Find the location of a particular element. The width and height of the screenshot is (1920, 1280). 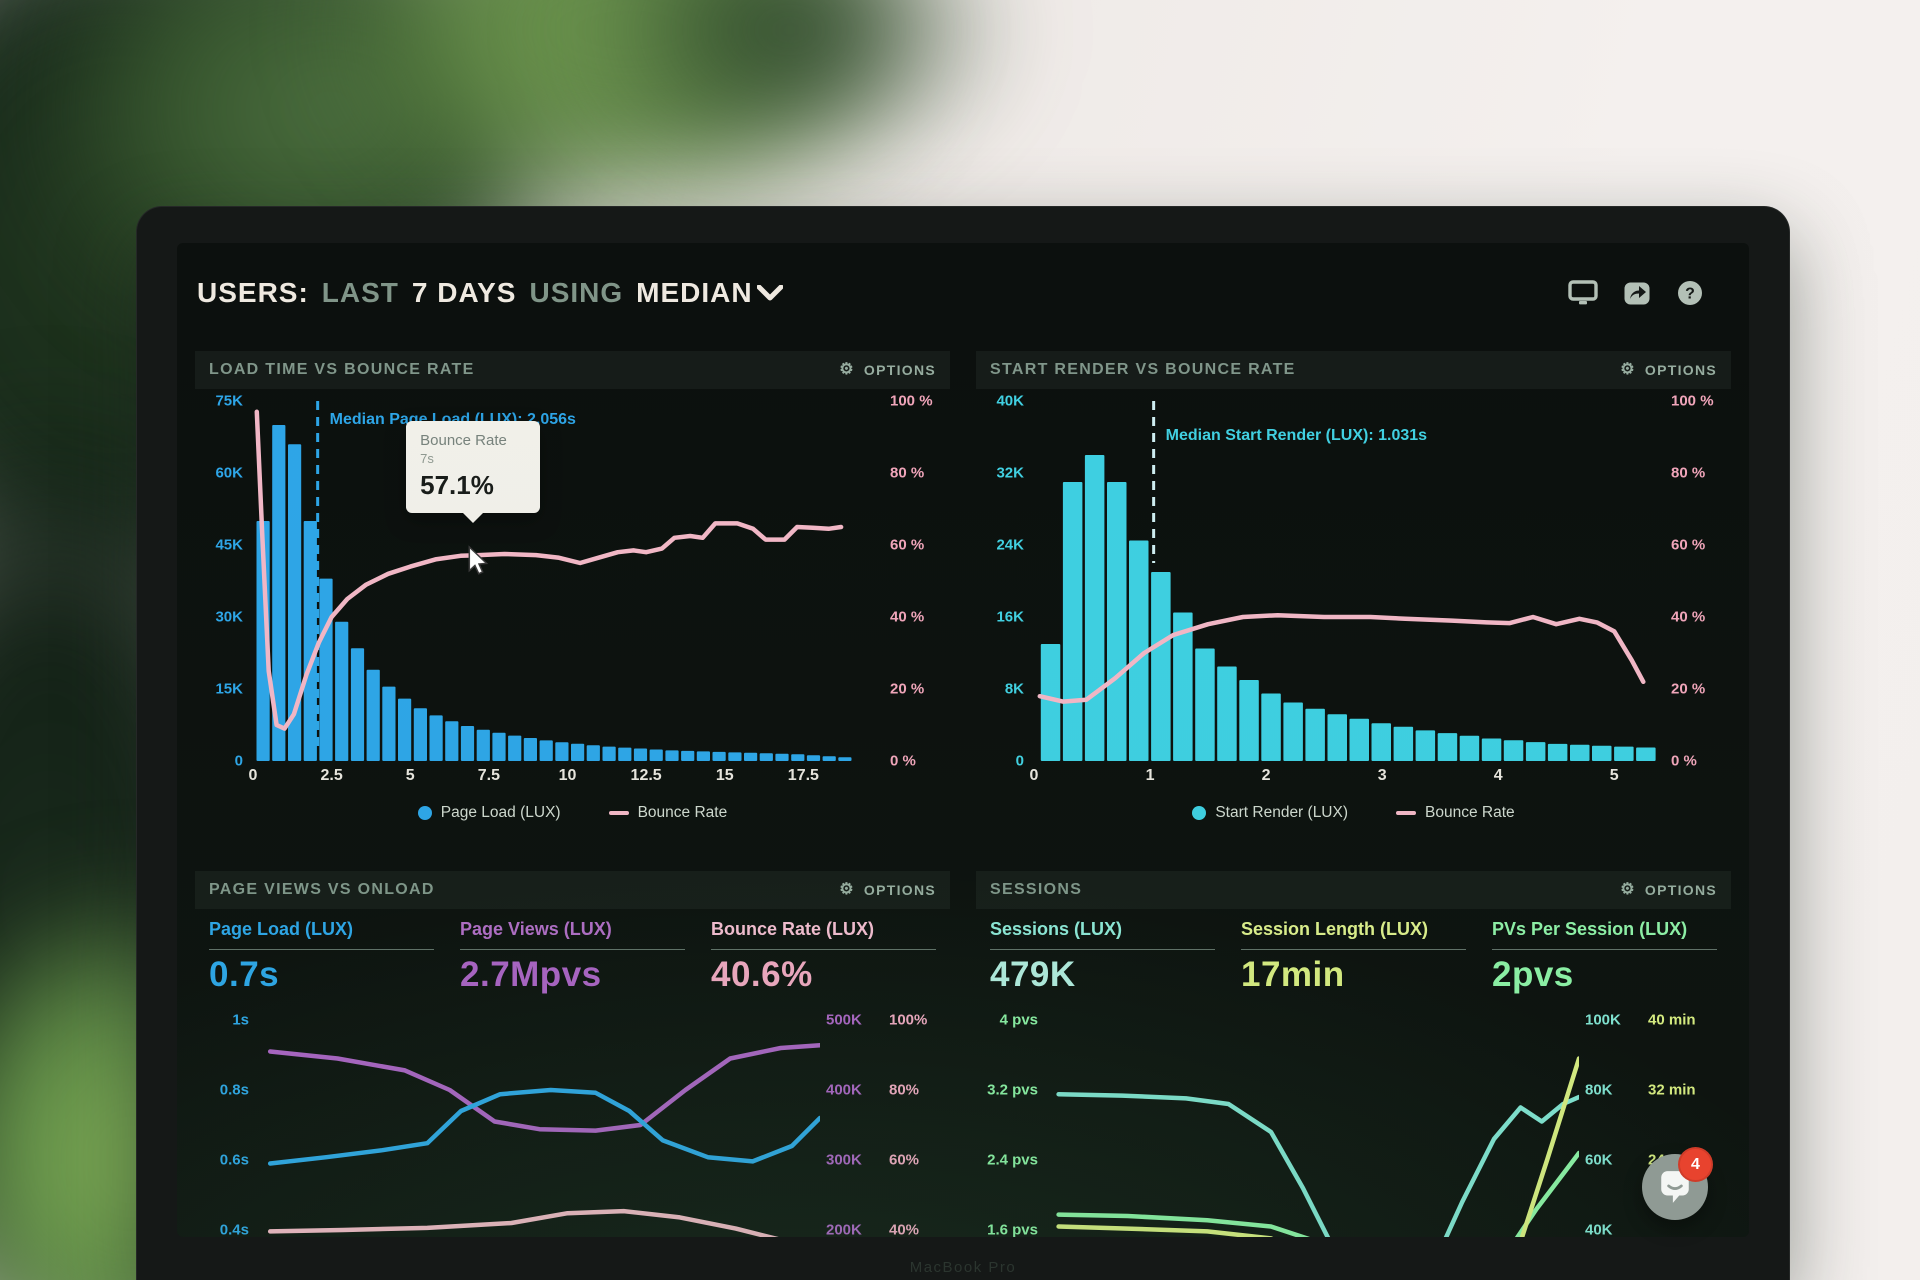

y-axis-left: 40K 32K 24K 16K 8K 0 is located at coordinates (1005, 581).